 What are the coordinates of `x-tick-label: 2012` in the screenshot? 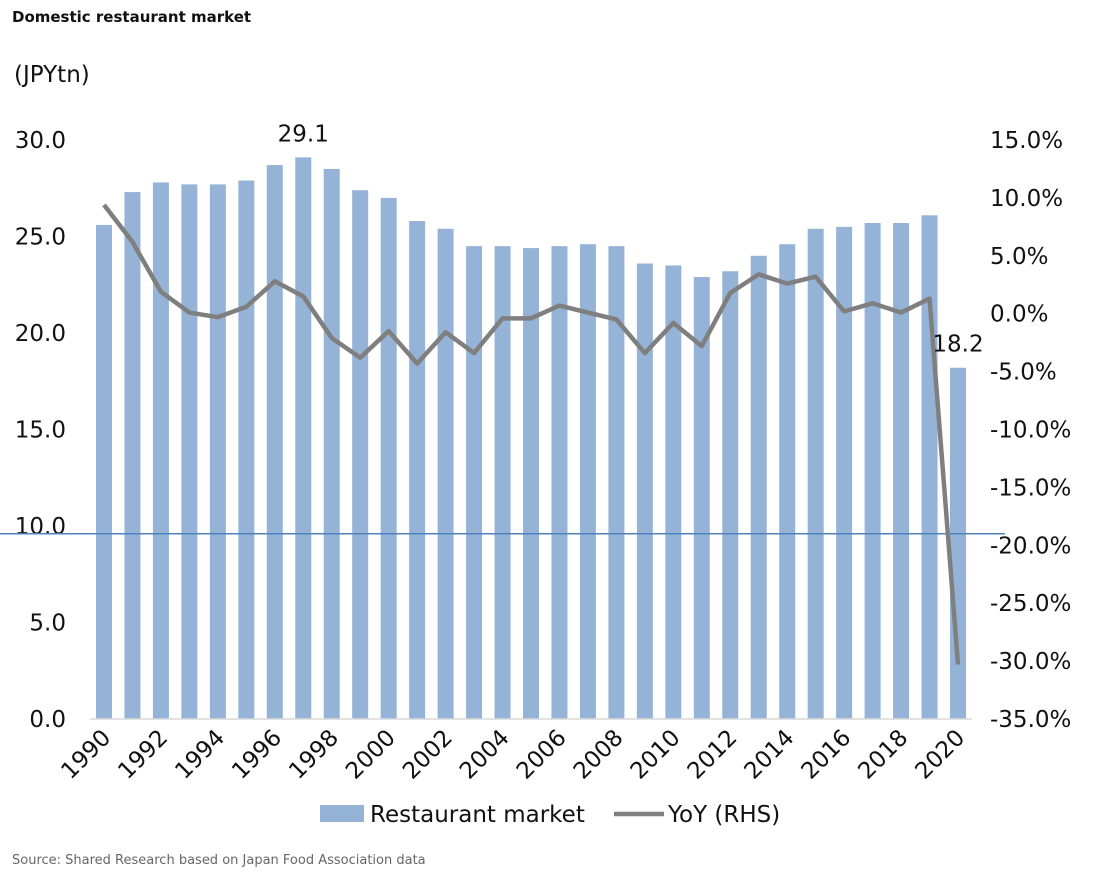 It's located at (713, 755).